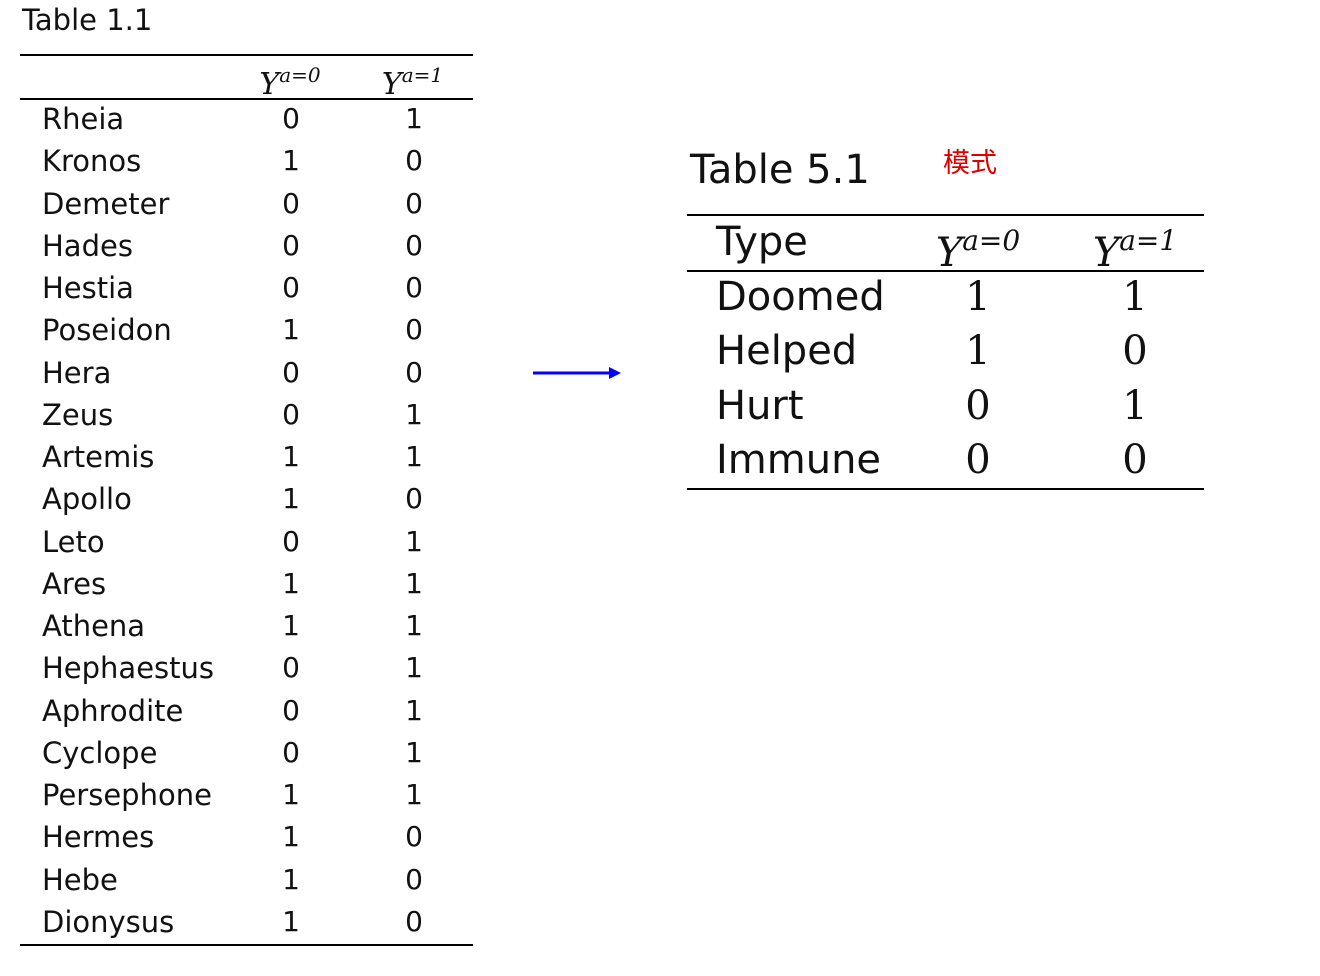 Image resolution: width=1320 pixels, height=976 pixels. What do you see at coordinates (83, 119) in the screenshot?
I see `row-label: Rheia` at bounding box center [83, 119].